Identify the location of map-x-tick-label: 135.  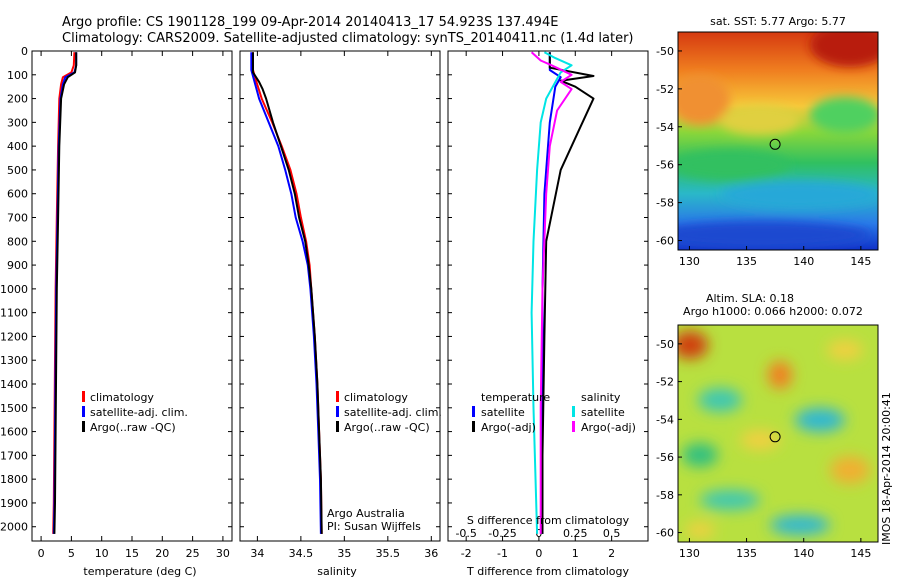
(746, 553).